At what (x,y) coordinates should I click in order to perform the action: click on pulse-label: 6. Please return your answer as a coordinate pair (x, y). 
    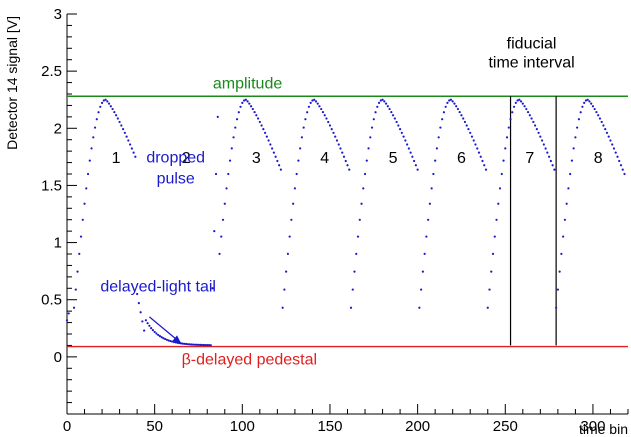
    Looking at the image, I should click on (461, 158).